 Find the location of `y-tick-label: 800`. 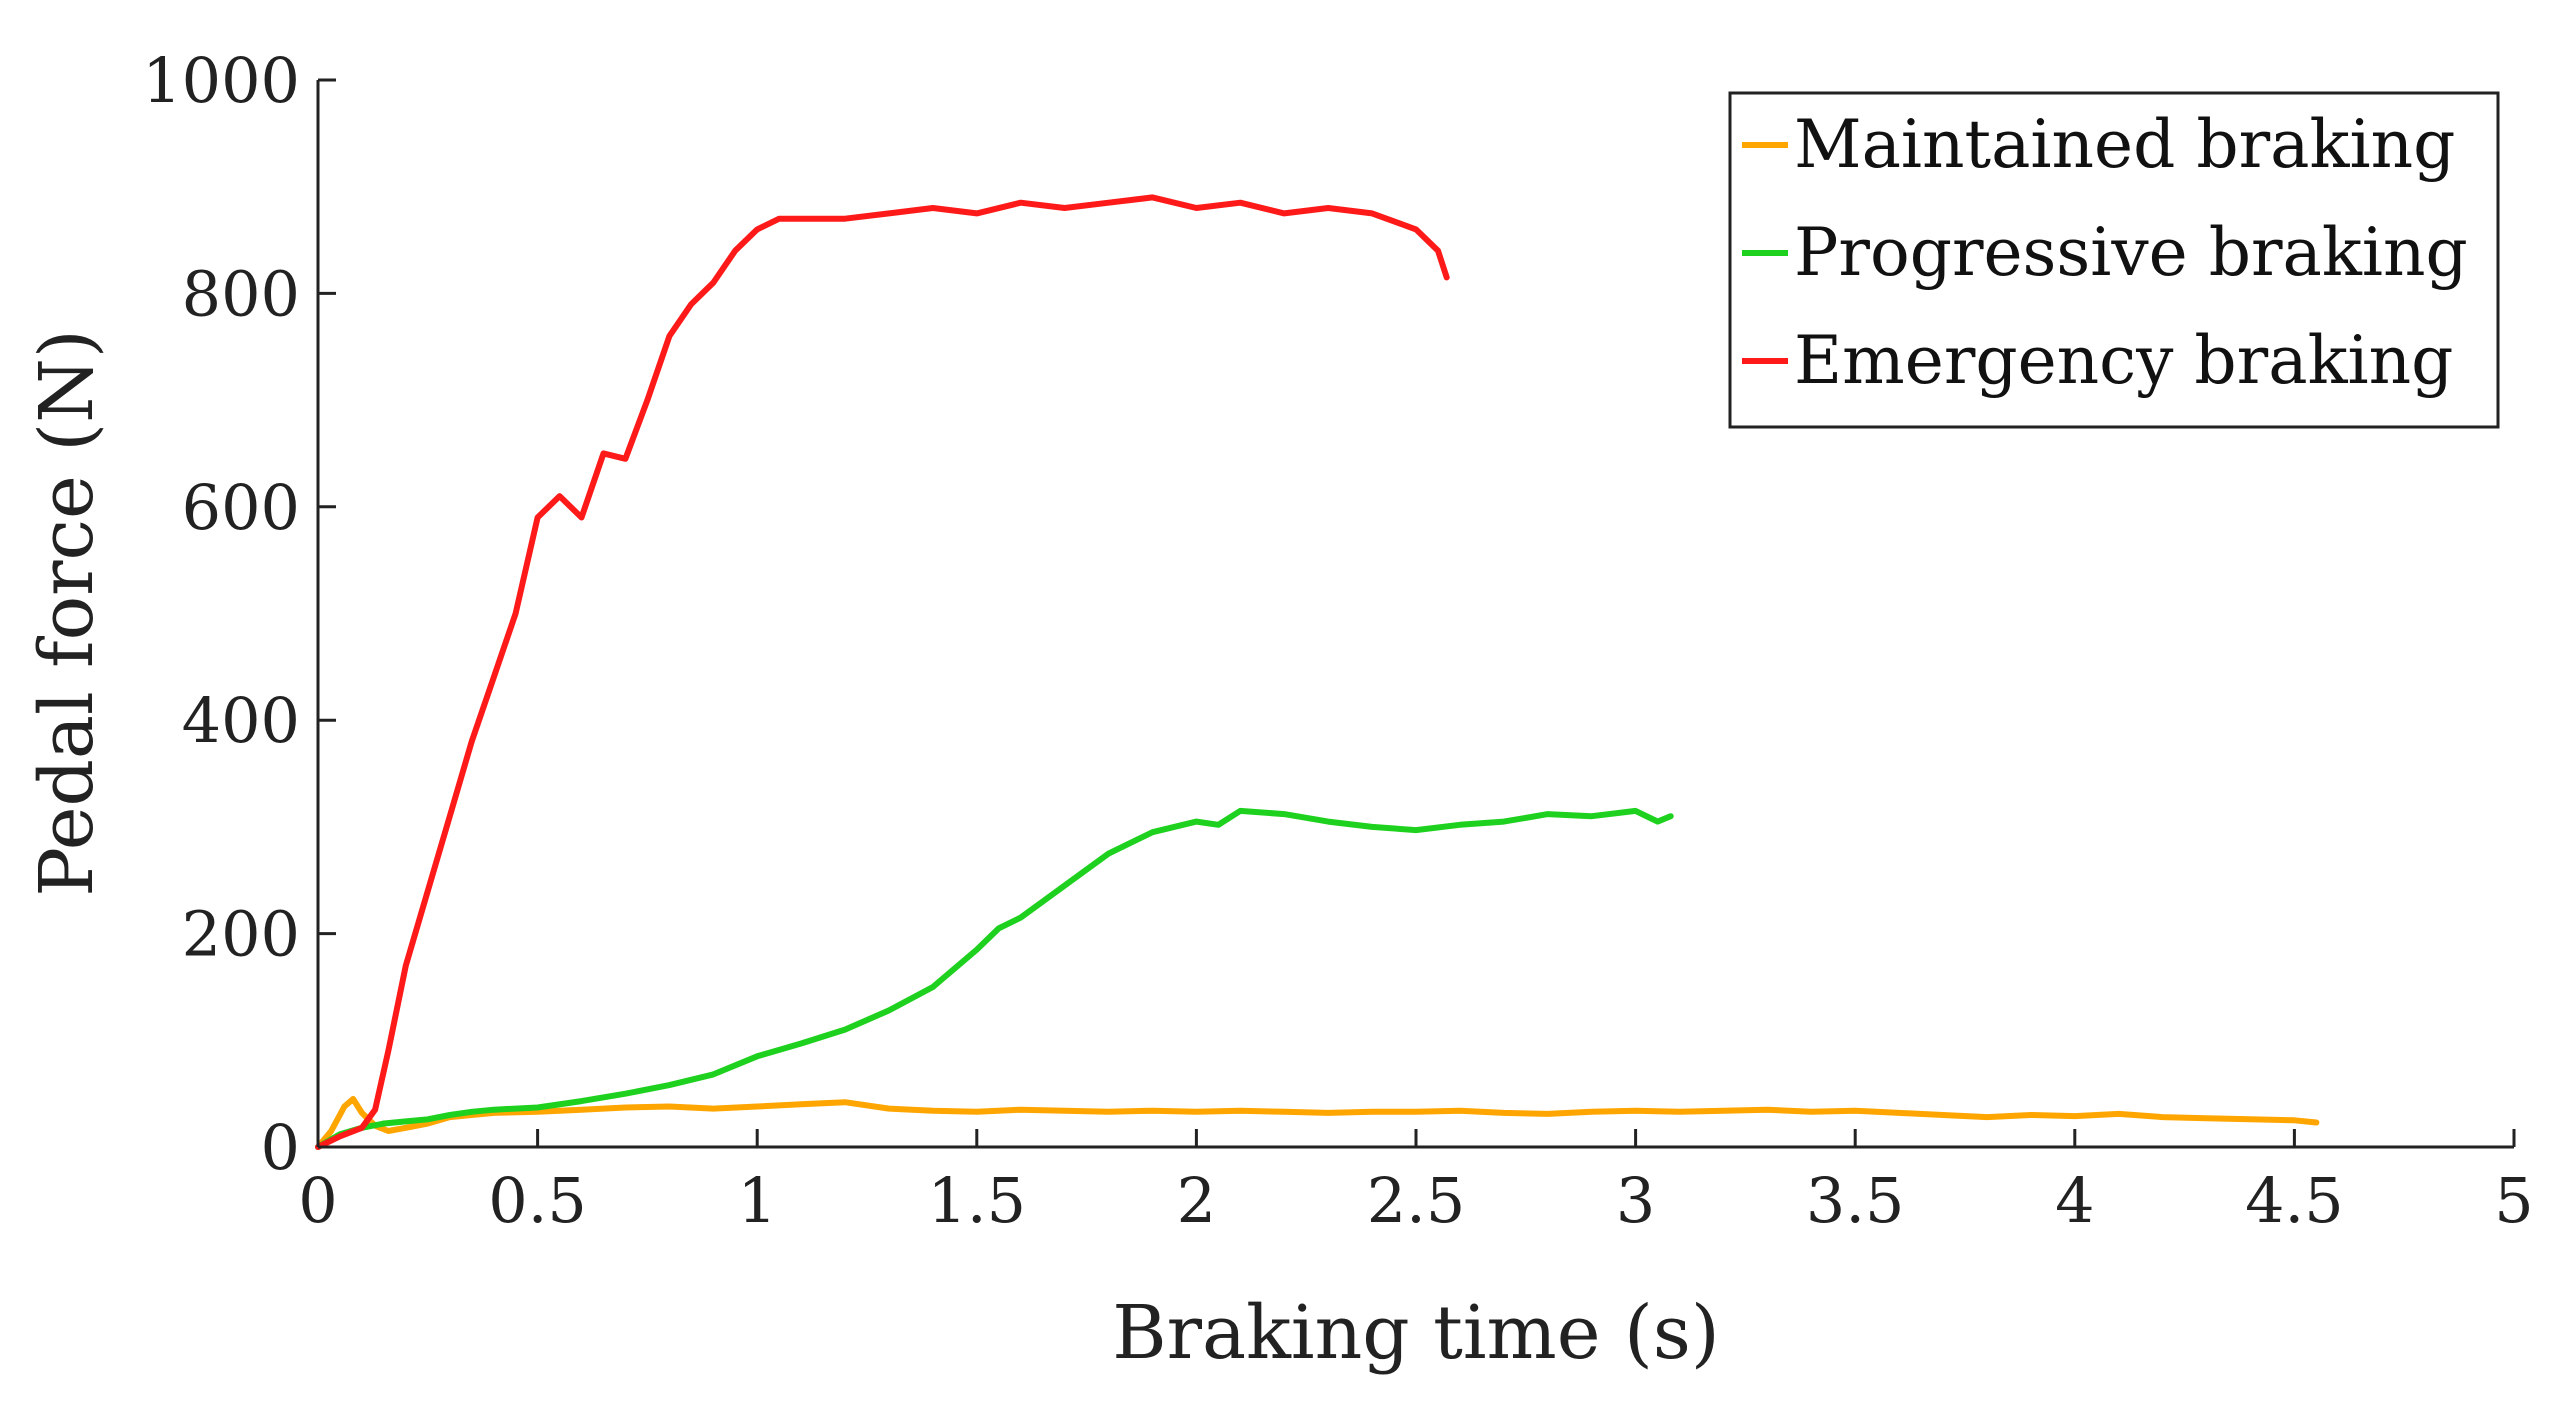

y-tick-label: 800 is located at coordinates (241, 293).